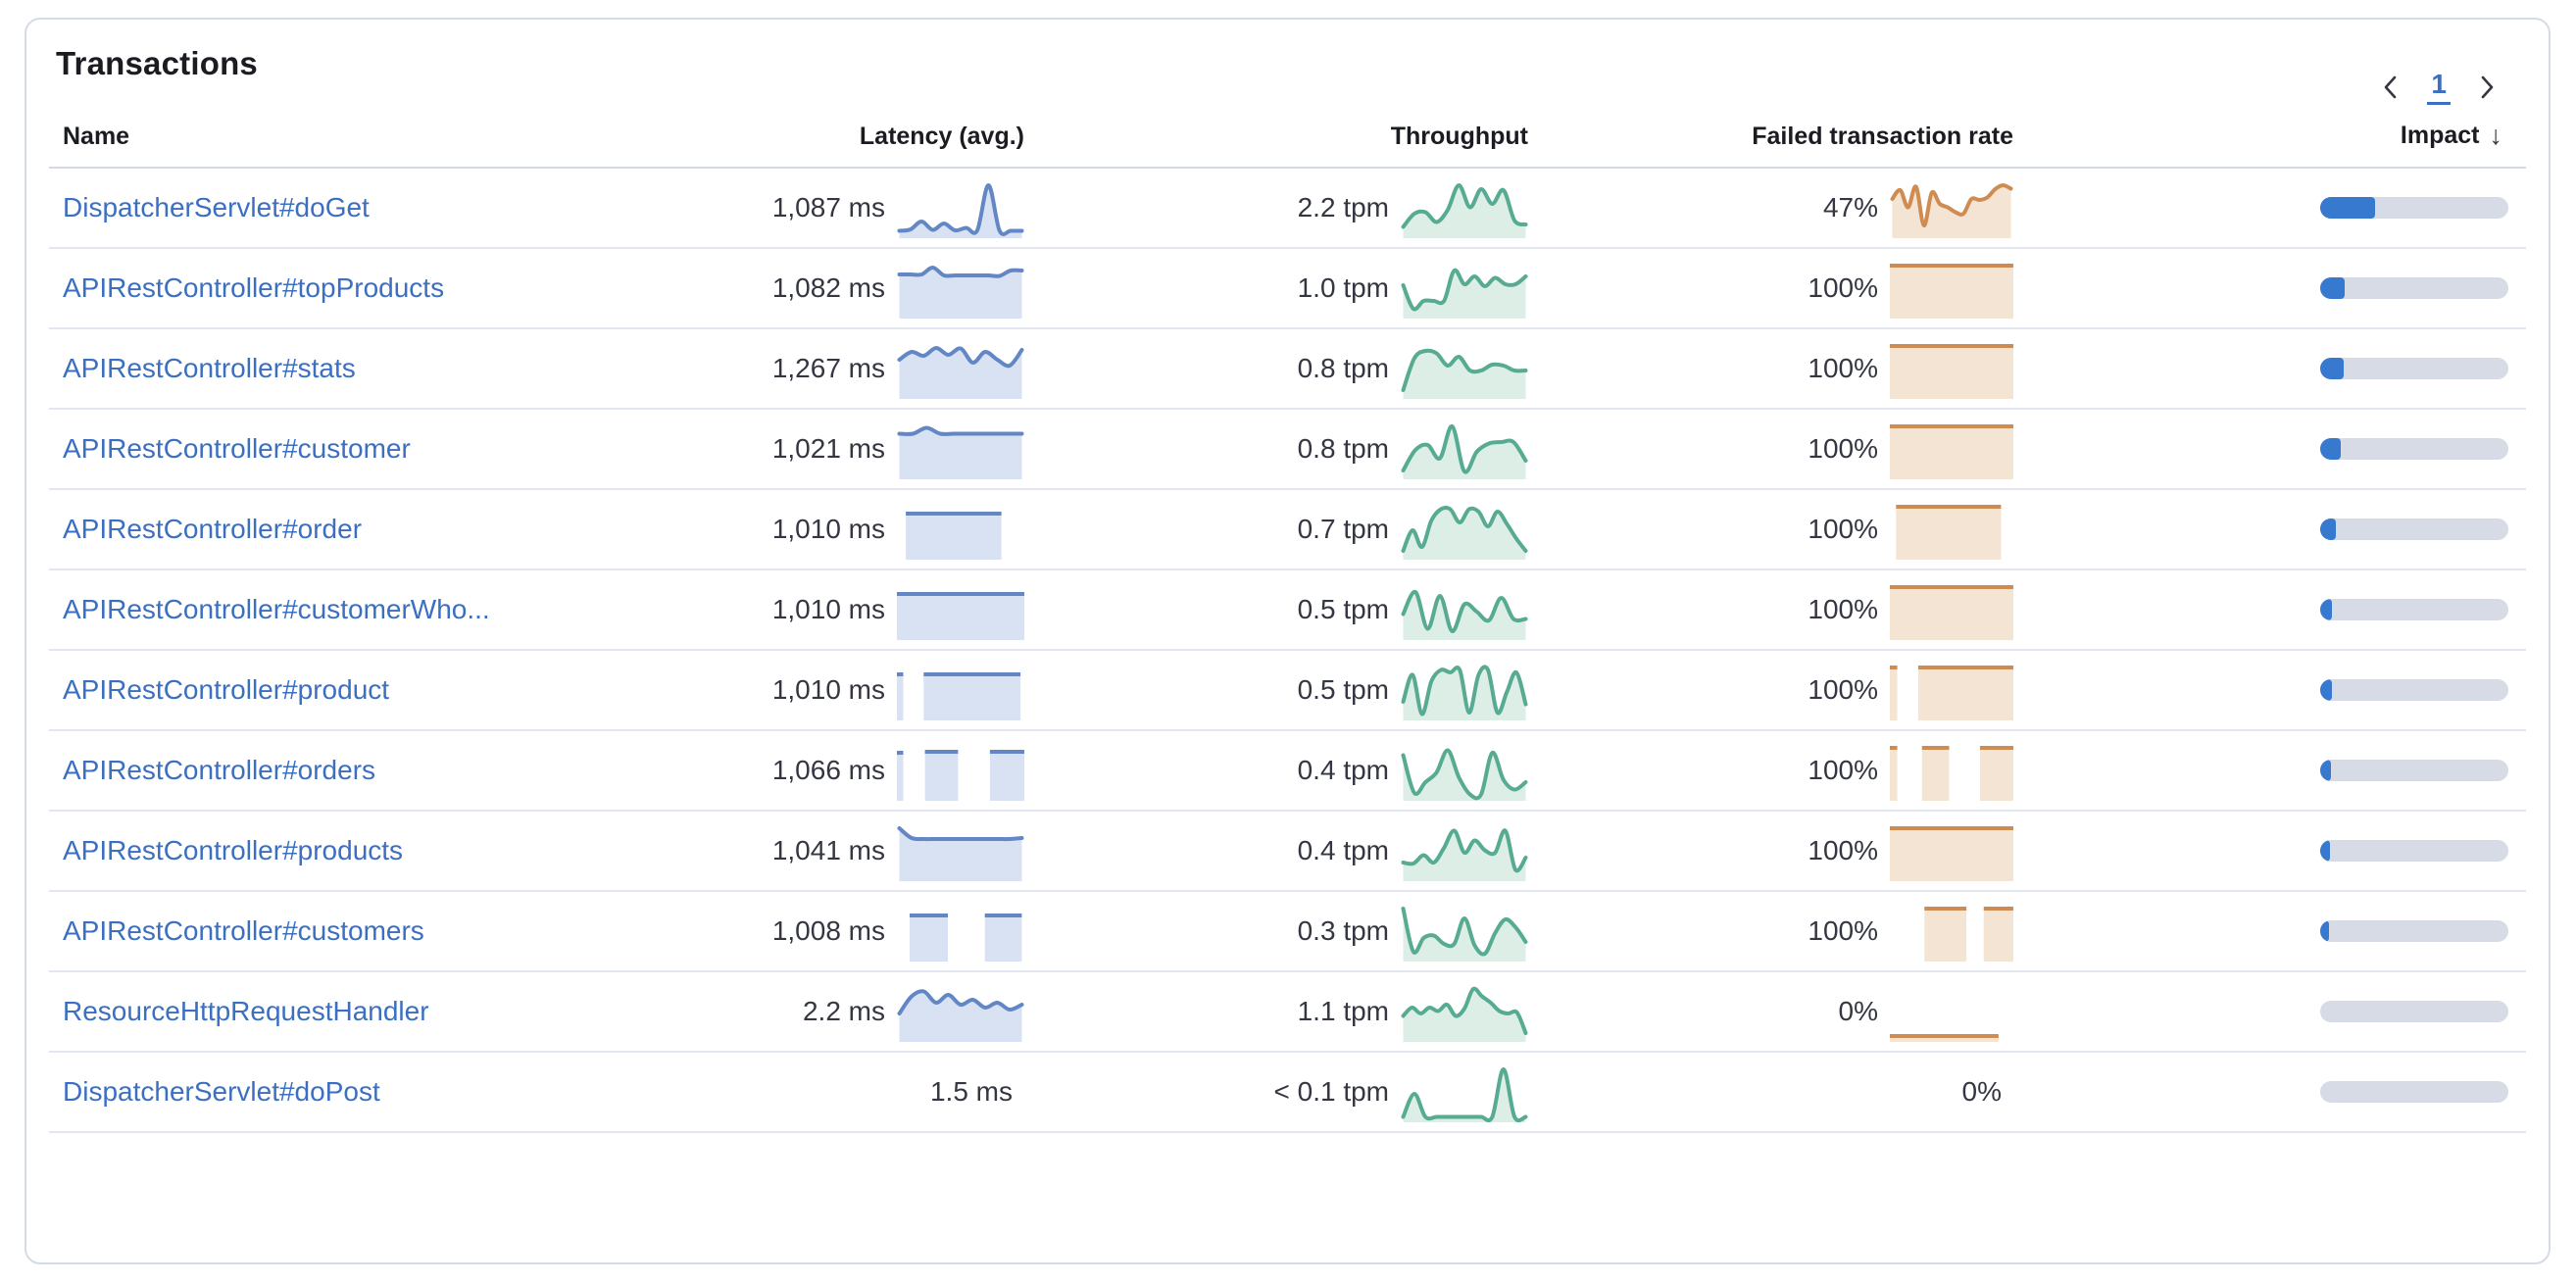  I want to click on throughput-cell: 0.8 tpm, so click(1276, 450).